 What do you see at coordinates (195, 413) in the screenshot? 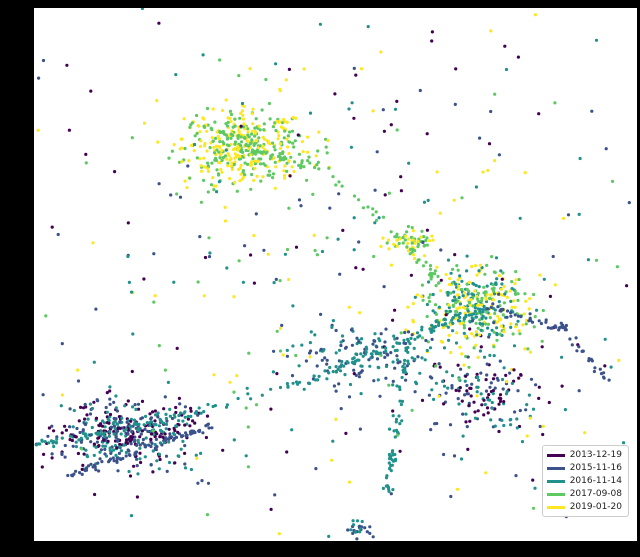
I see `scatter-point-2024` at bounding box center [195, 413].